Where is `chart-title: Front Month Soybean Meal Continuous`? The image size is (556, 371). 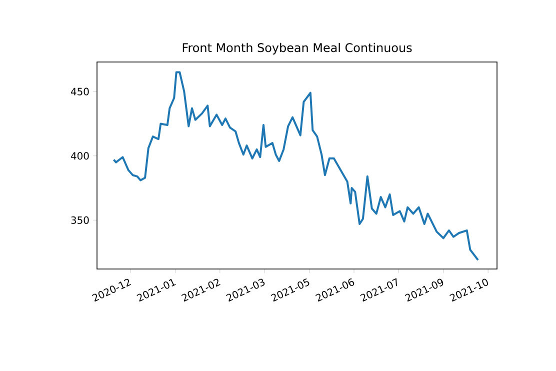
chart-title: Front Month Soybean Meal Continuous is located at coordinates (297, 48).